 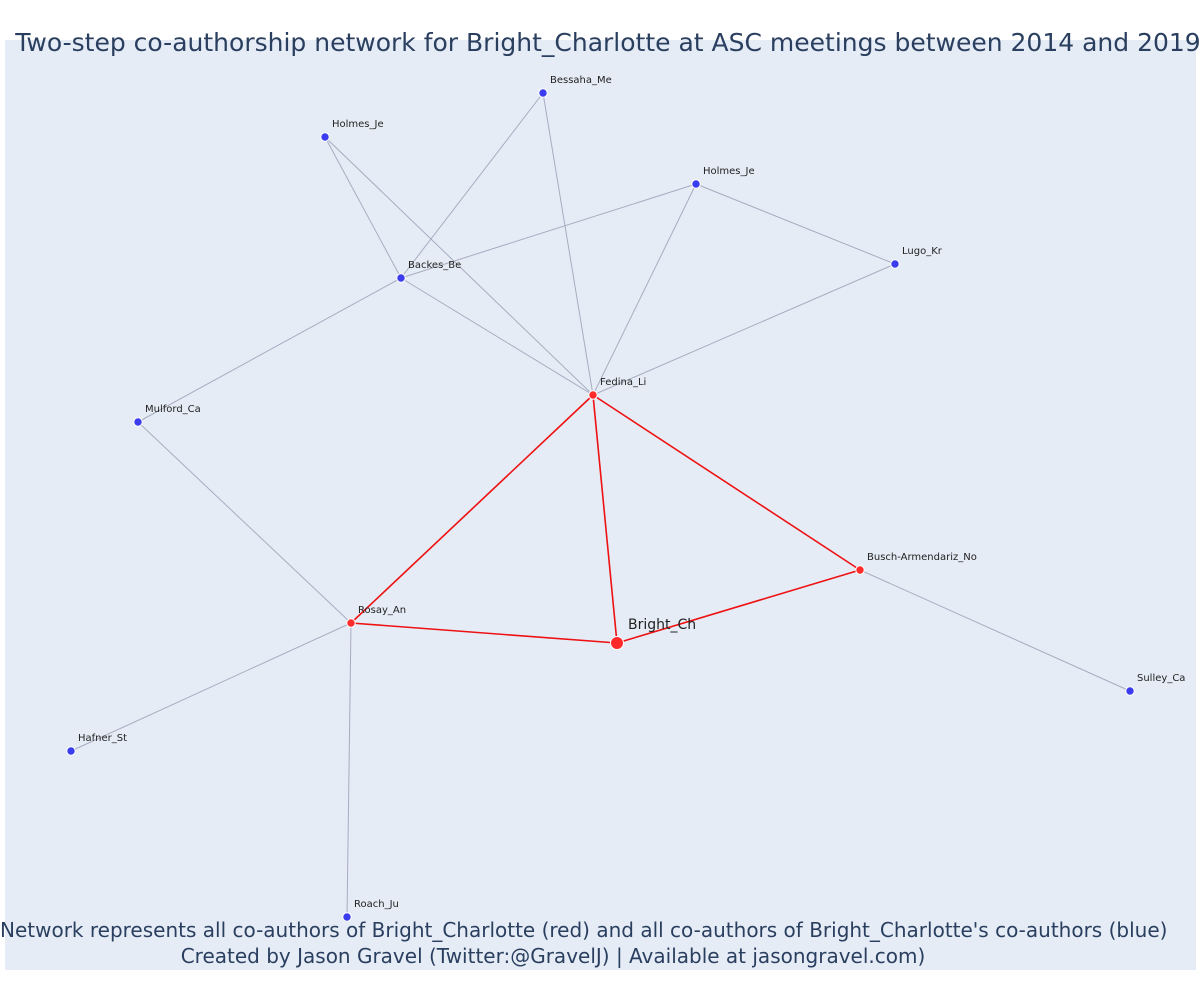 I want to click on edge-Bright_Ch-Fedina_Li, so click(x=605, y=519).